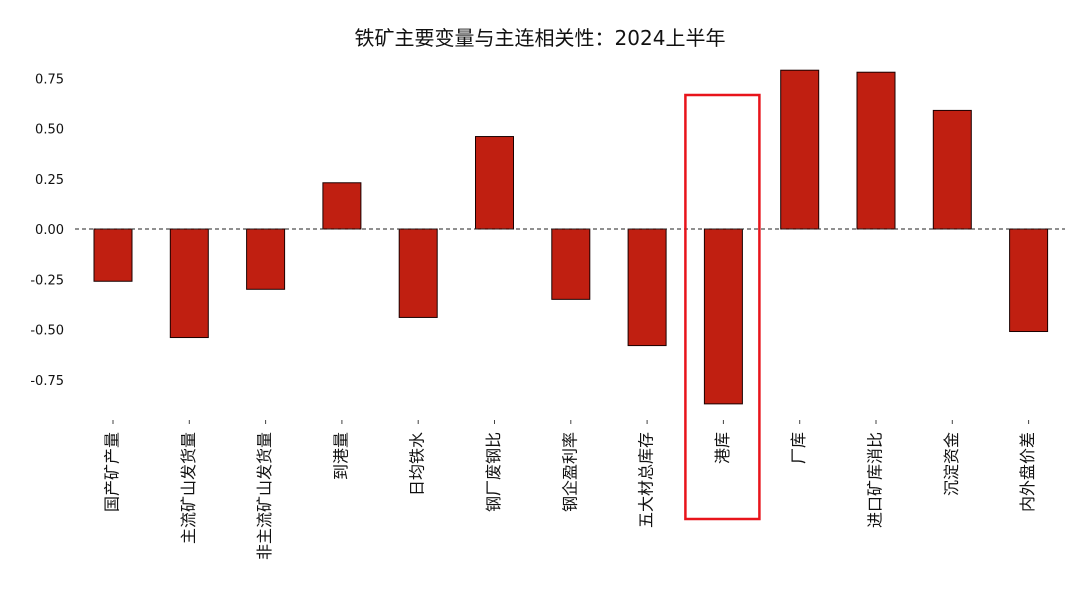 The image size is (1080, 611). Describe the element at coordinates (722, 448) in the screenshot. I see `x-tick-label: 港库` at that location.